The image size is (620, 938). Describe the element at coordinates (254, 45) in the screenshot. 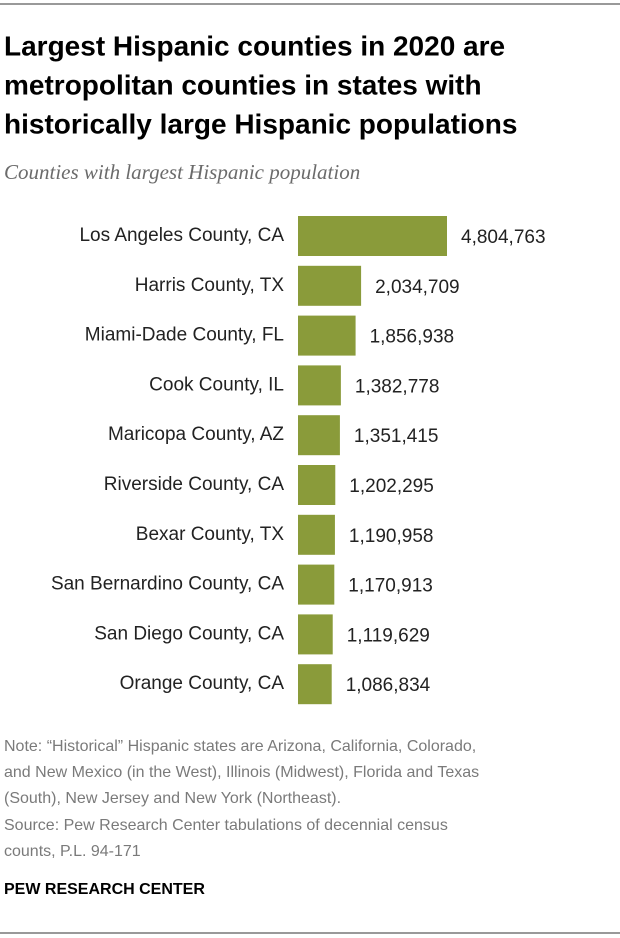

I see `chart-title: Largest Hispanic counties in 2020 are` at that location.